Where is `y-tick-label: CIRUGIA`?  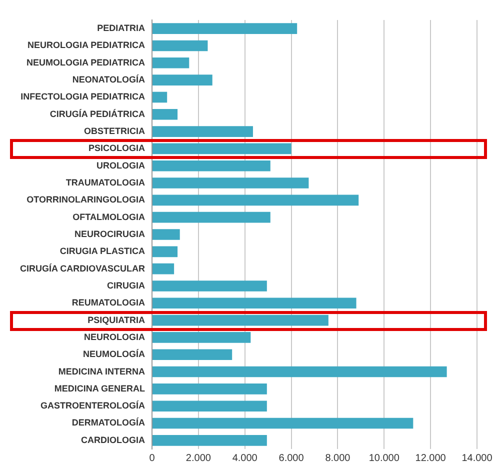
y-tick-label: CIRUGIA is located at coordinates (126, 285).